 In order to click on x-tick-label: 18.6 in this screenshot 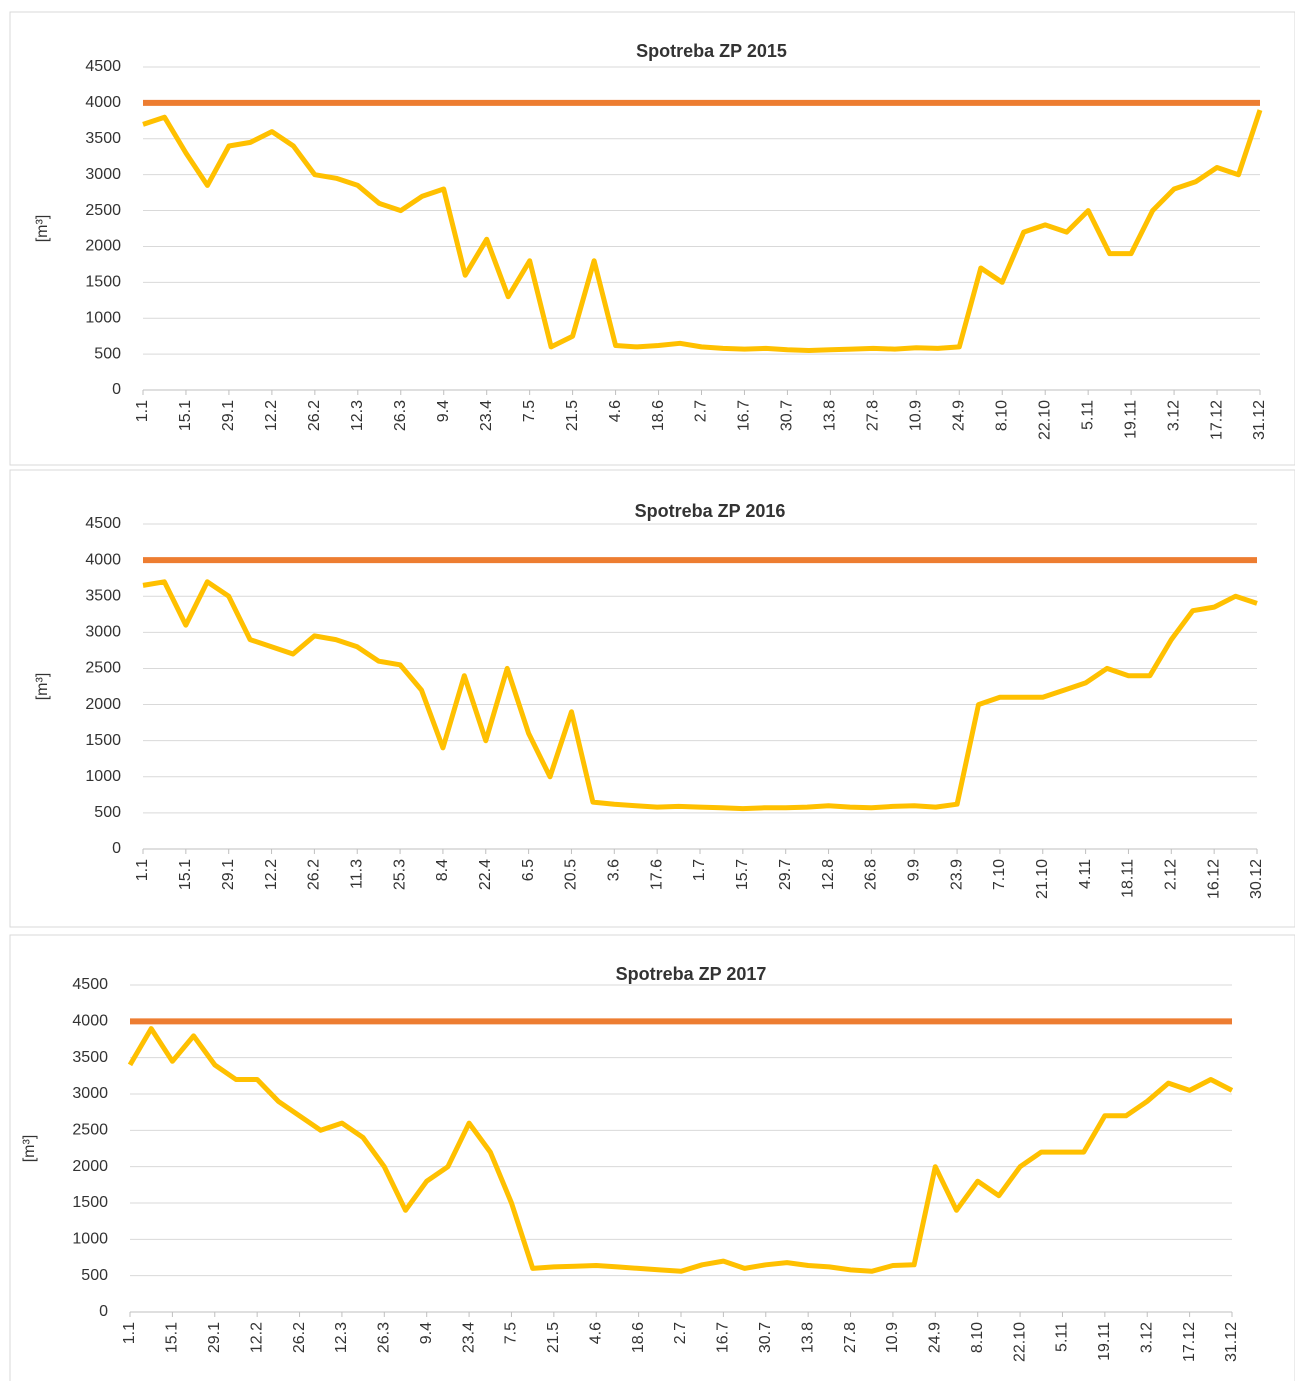, I will do `click(638, 1337)`.